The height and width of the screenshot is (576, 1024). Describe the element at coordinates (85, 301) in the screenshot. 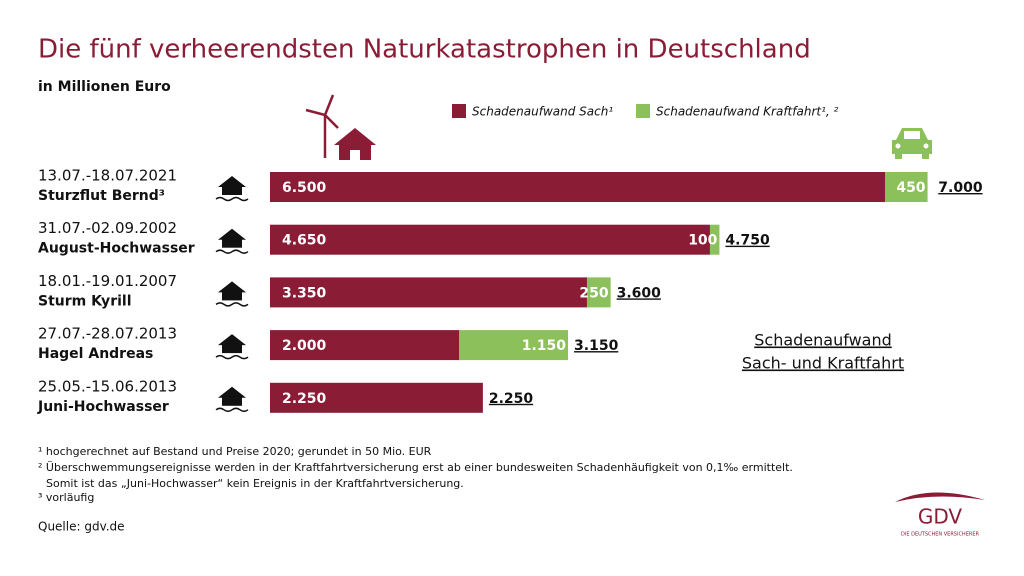

I see `category-label: Sturm Kyrill` at that location.